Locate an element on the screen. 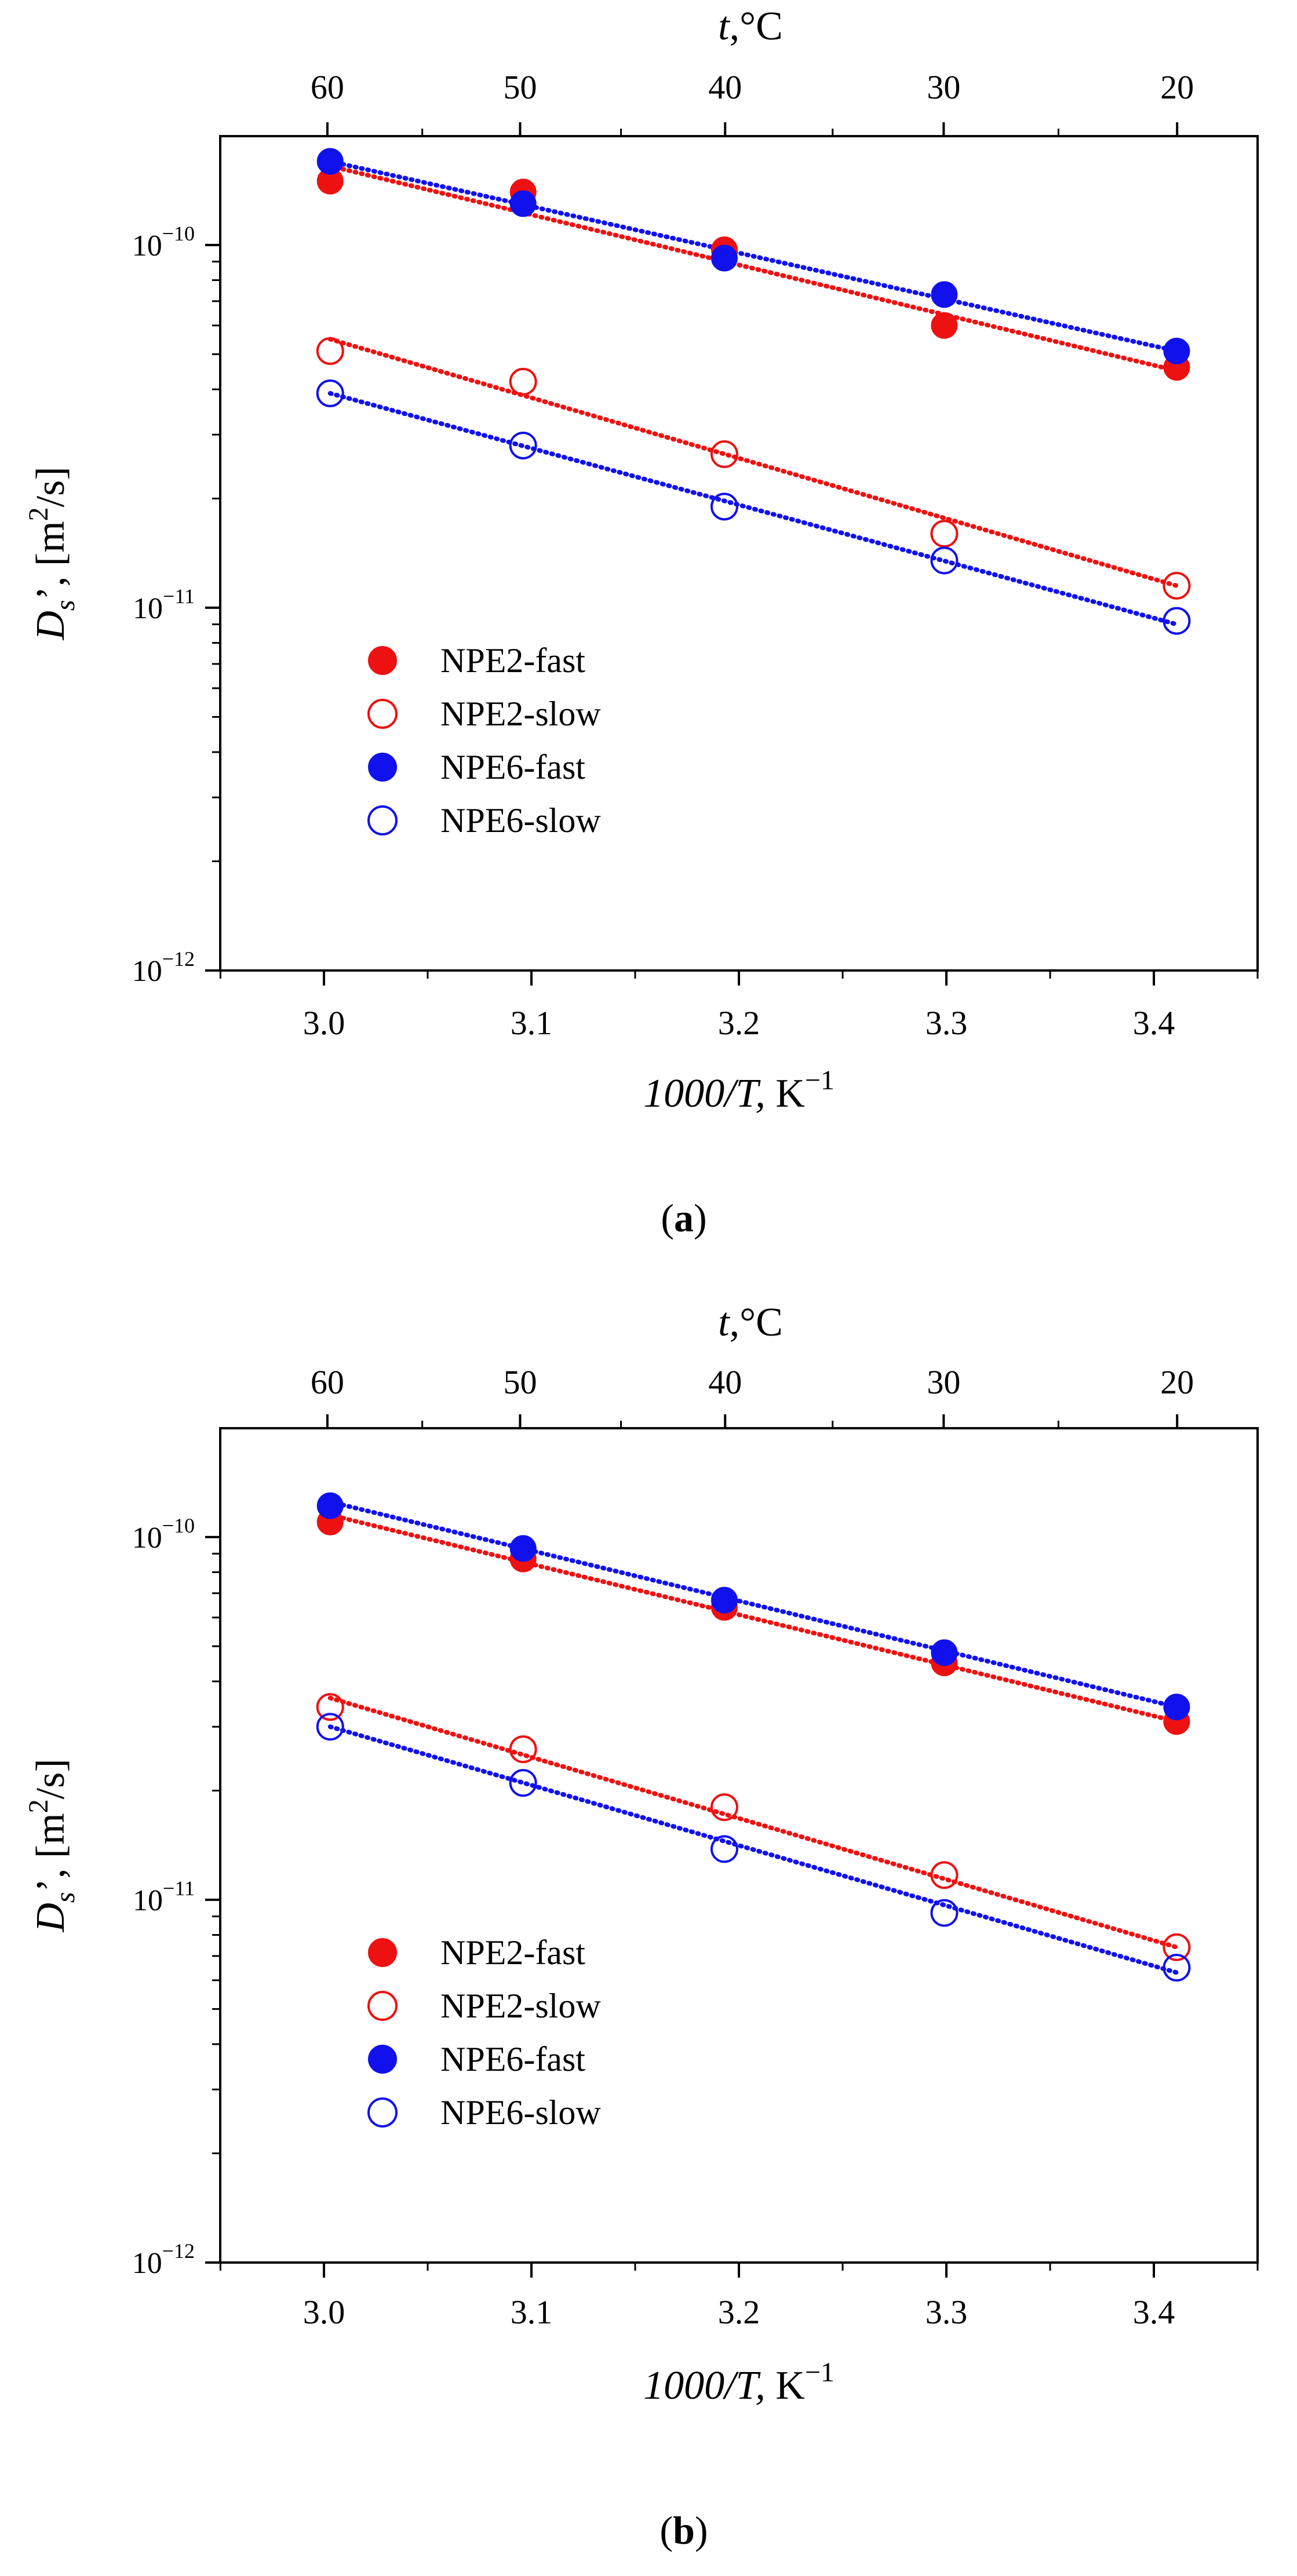  point-NPE2-fast is located at coordinates (944, 326).